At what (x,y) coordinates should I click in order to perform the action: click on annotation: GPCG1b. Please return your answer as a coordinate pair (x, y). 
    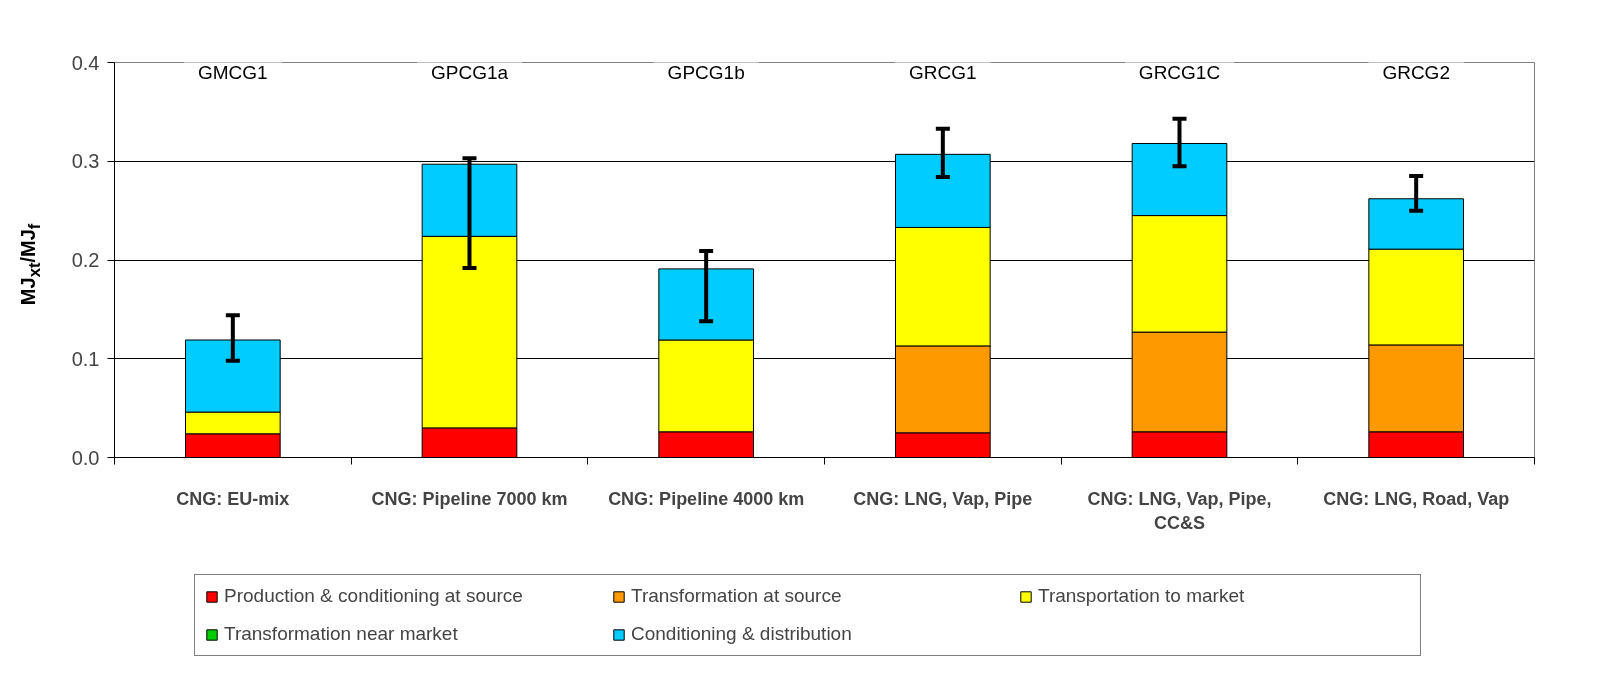
    Looking at the image, I should click on (706, 72).